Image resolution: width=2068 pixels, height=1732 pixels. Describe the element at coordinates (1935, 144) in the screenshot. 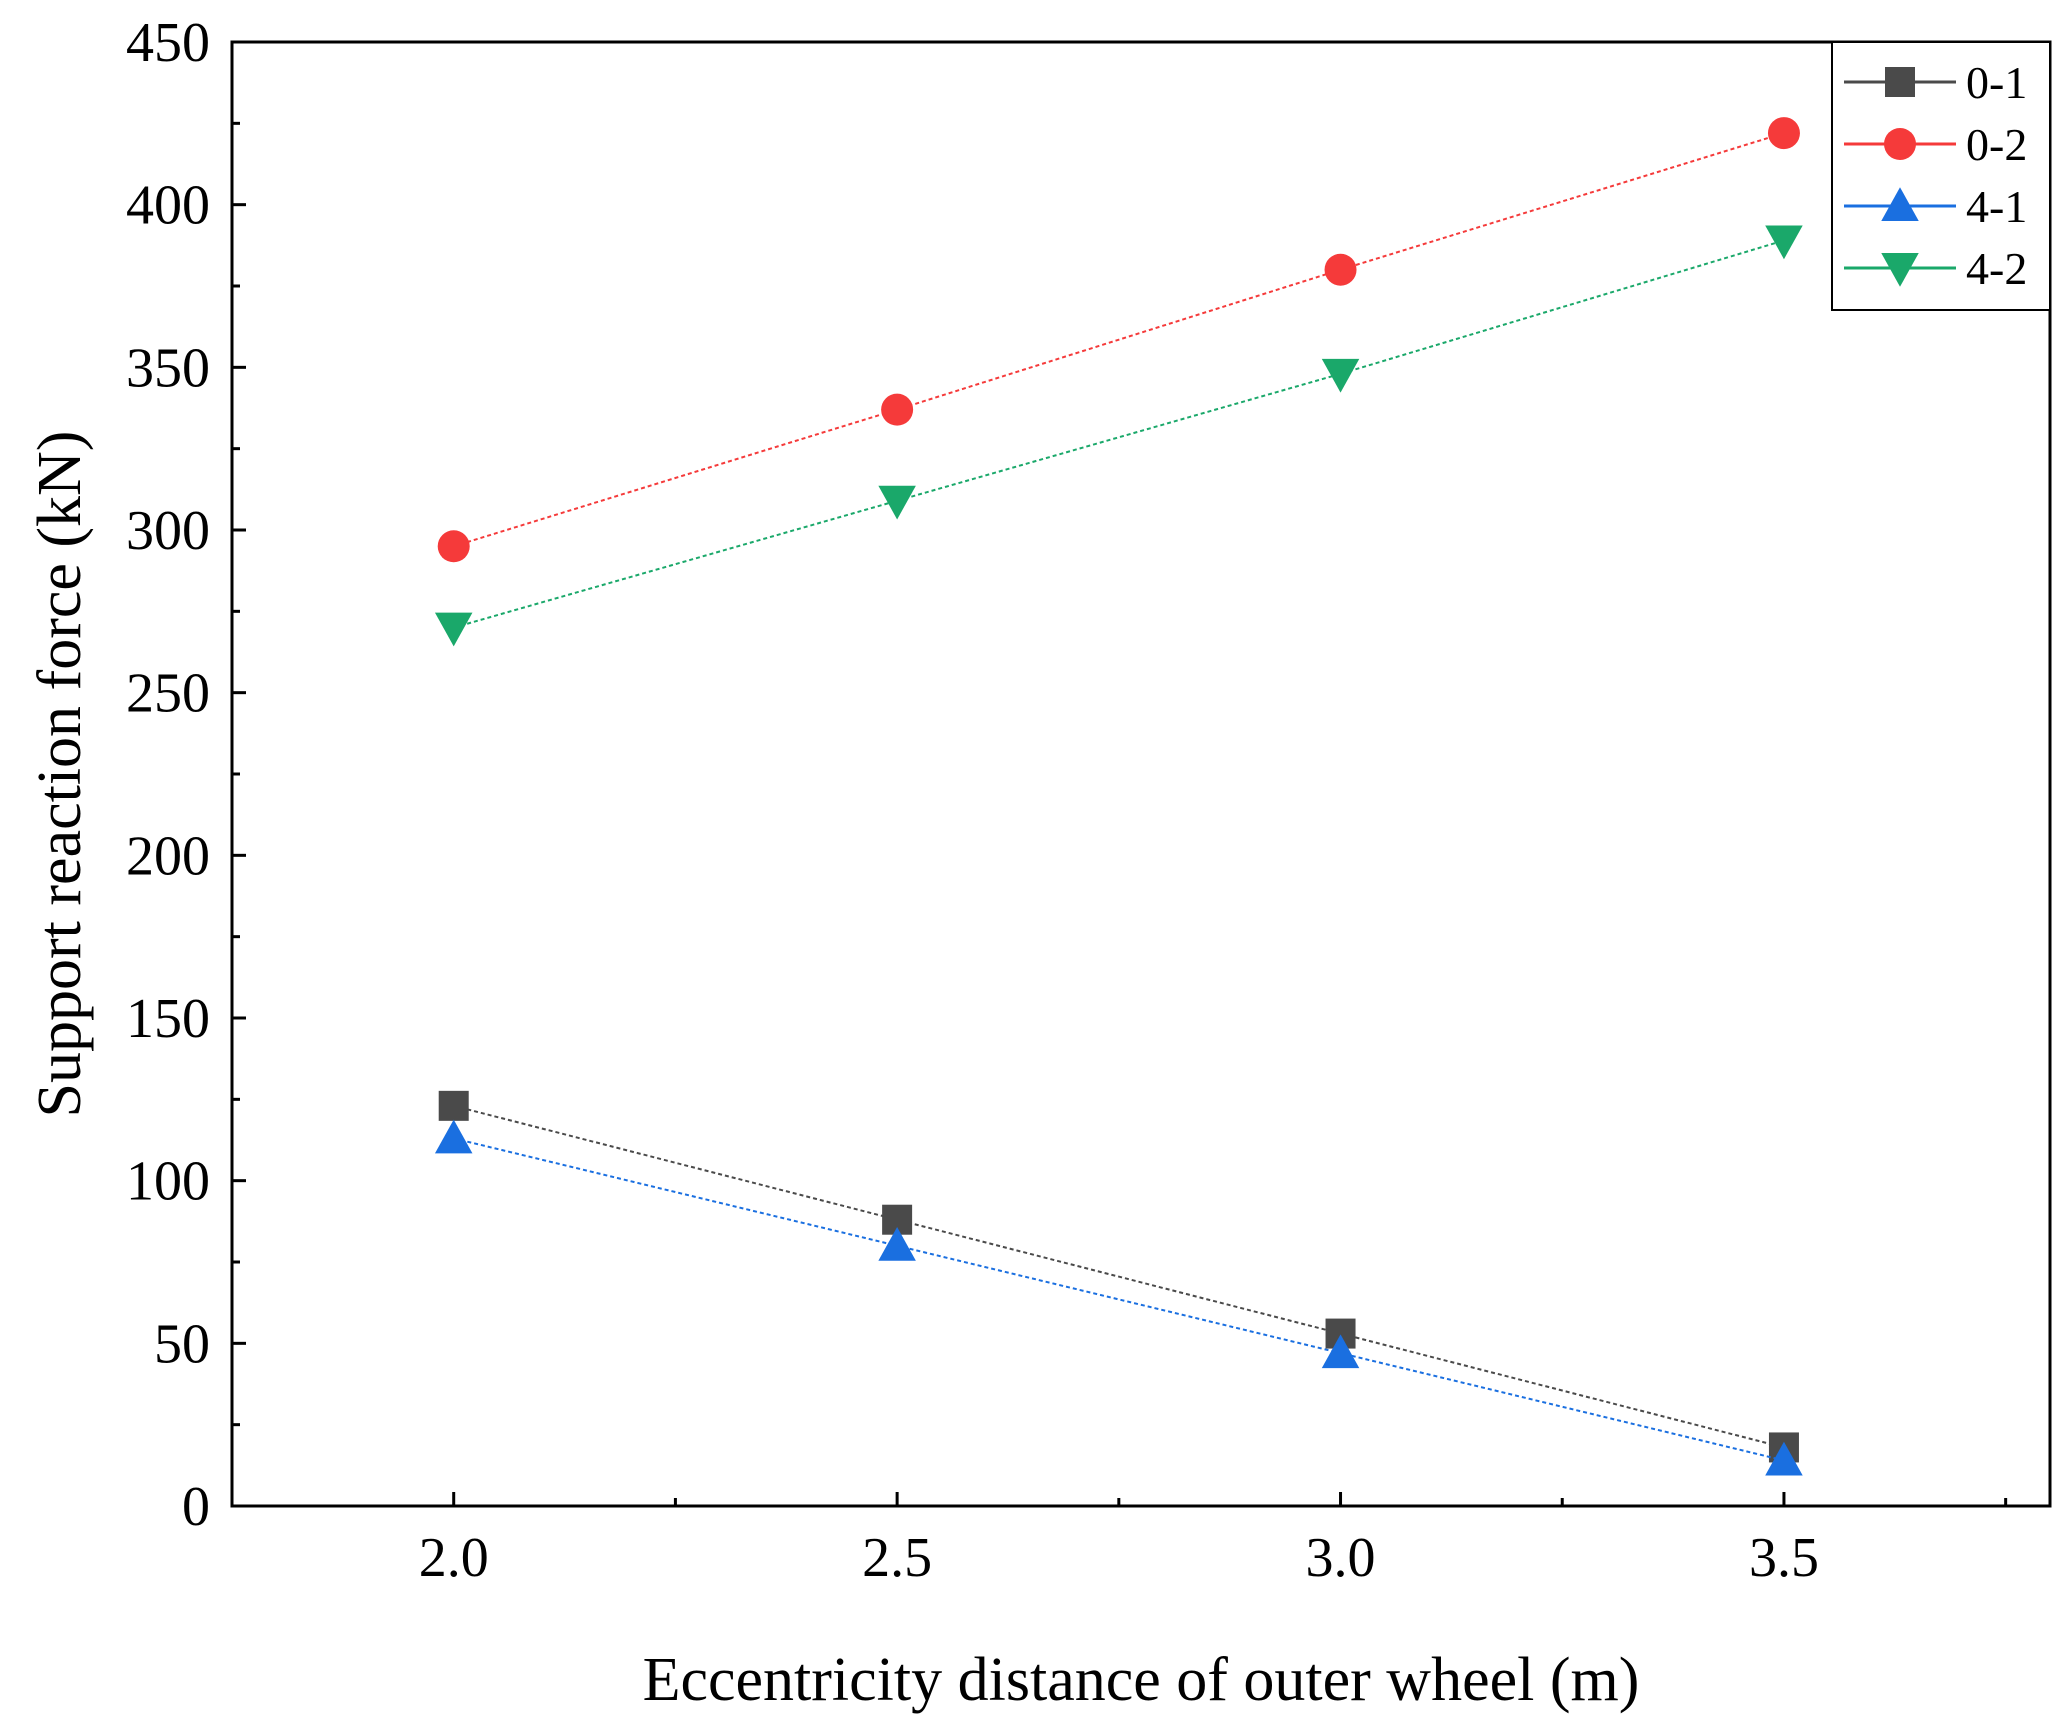

I see `legend-item: 0-2` at that location.